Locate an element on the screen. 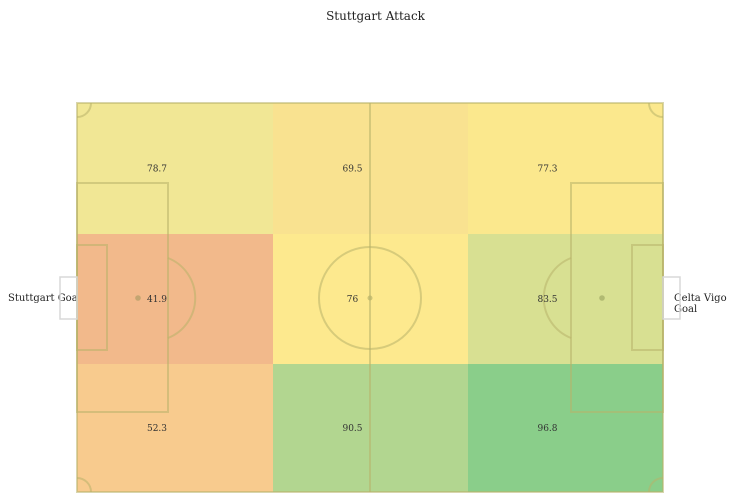  chart-title: Stuttgart Attack is located at coordinates (375, 16).